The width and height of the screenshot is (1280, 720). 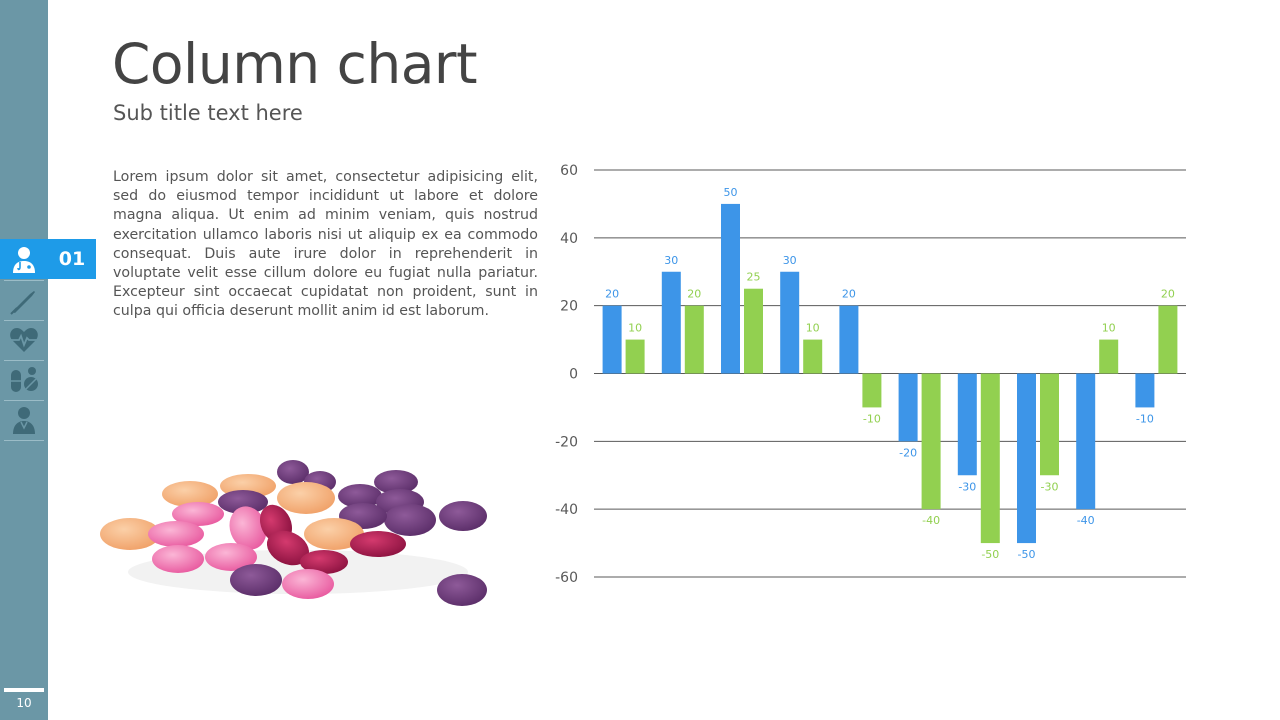 I want to click on data-label: 50, so click(x=731, y=192).